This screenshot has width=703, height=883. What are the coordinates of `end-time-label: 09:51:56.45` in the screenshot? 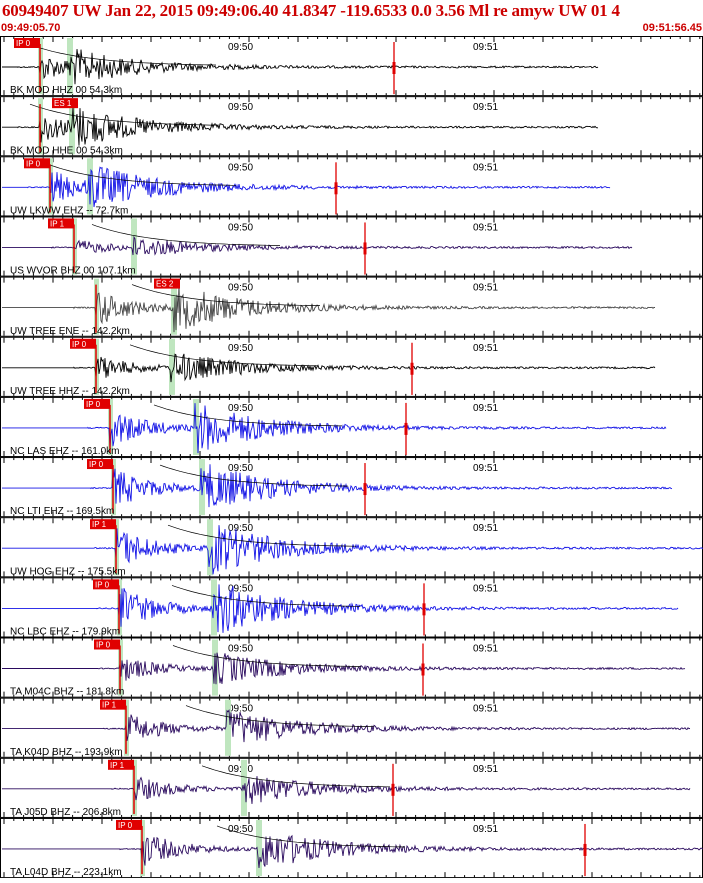 It's located at (672, 28).